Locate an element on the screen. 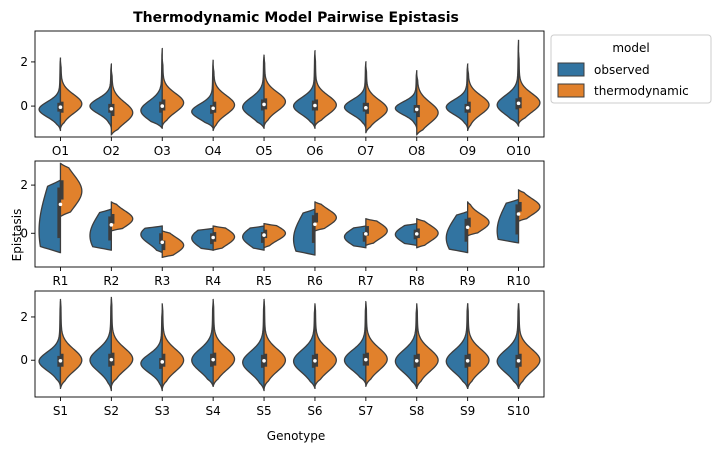  violin-observed-R8 is located at coordinates (406, 234).